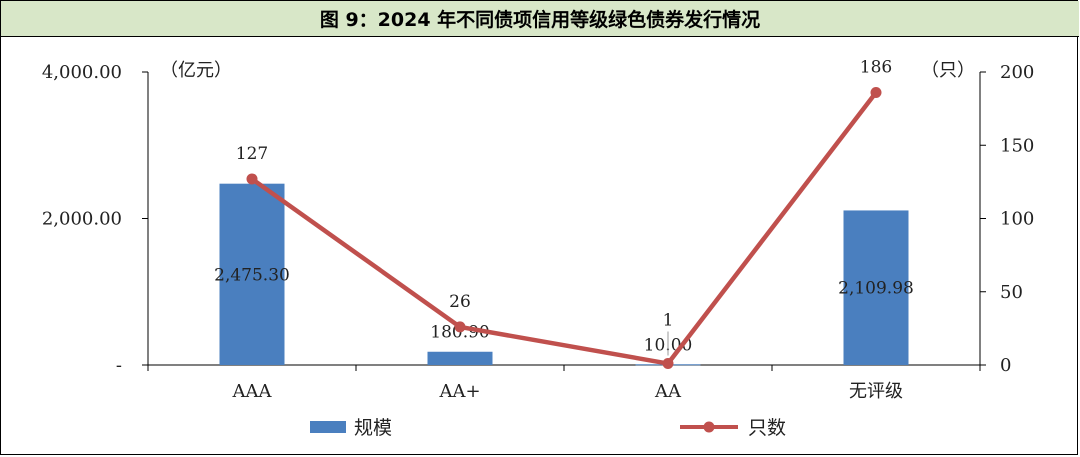 This screenshot has height=457, width=1080. I want to click on legend-bar-swatch, so click(328, 427).